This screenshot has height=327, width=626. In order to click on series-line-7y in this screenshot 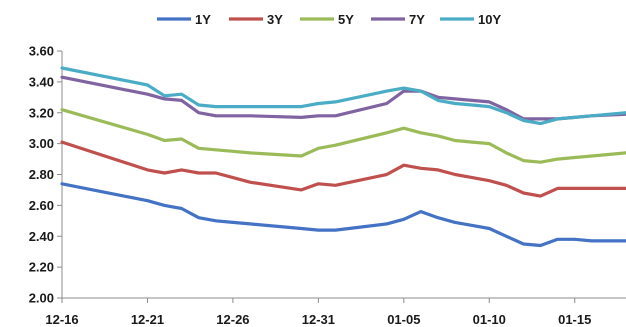, I will do `click(343, 98)`.